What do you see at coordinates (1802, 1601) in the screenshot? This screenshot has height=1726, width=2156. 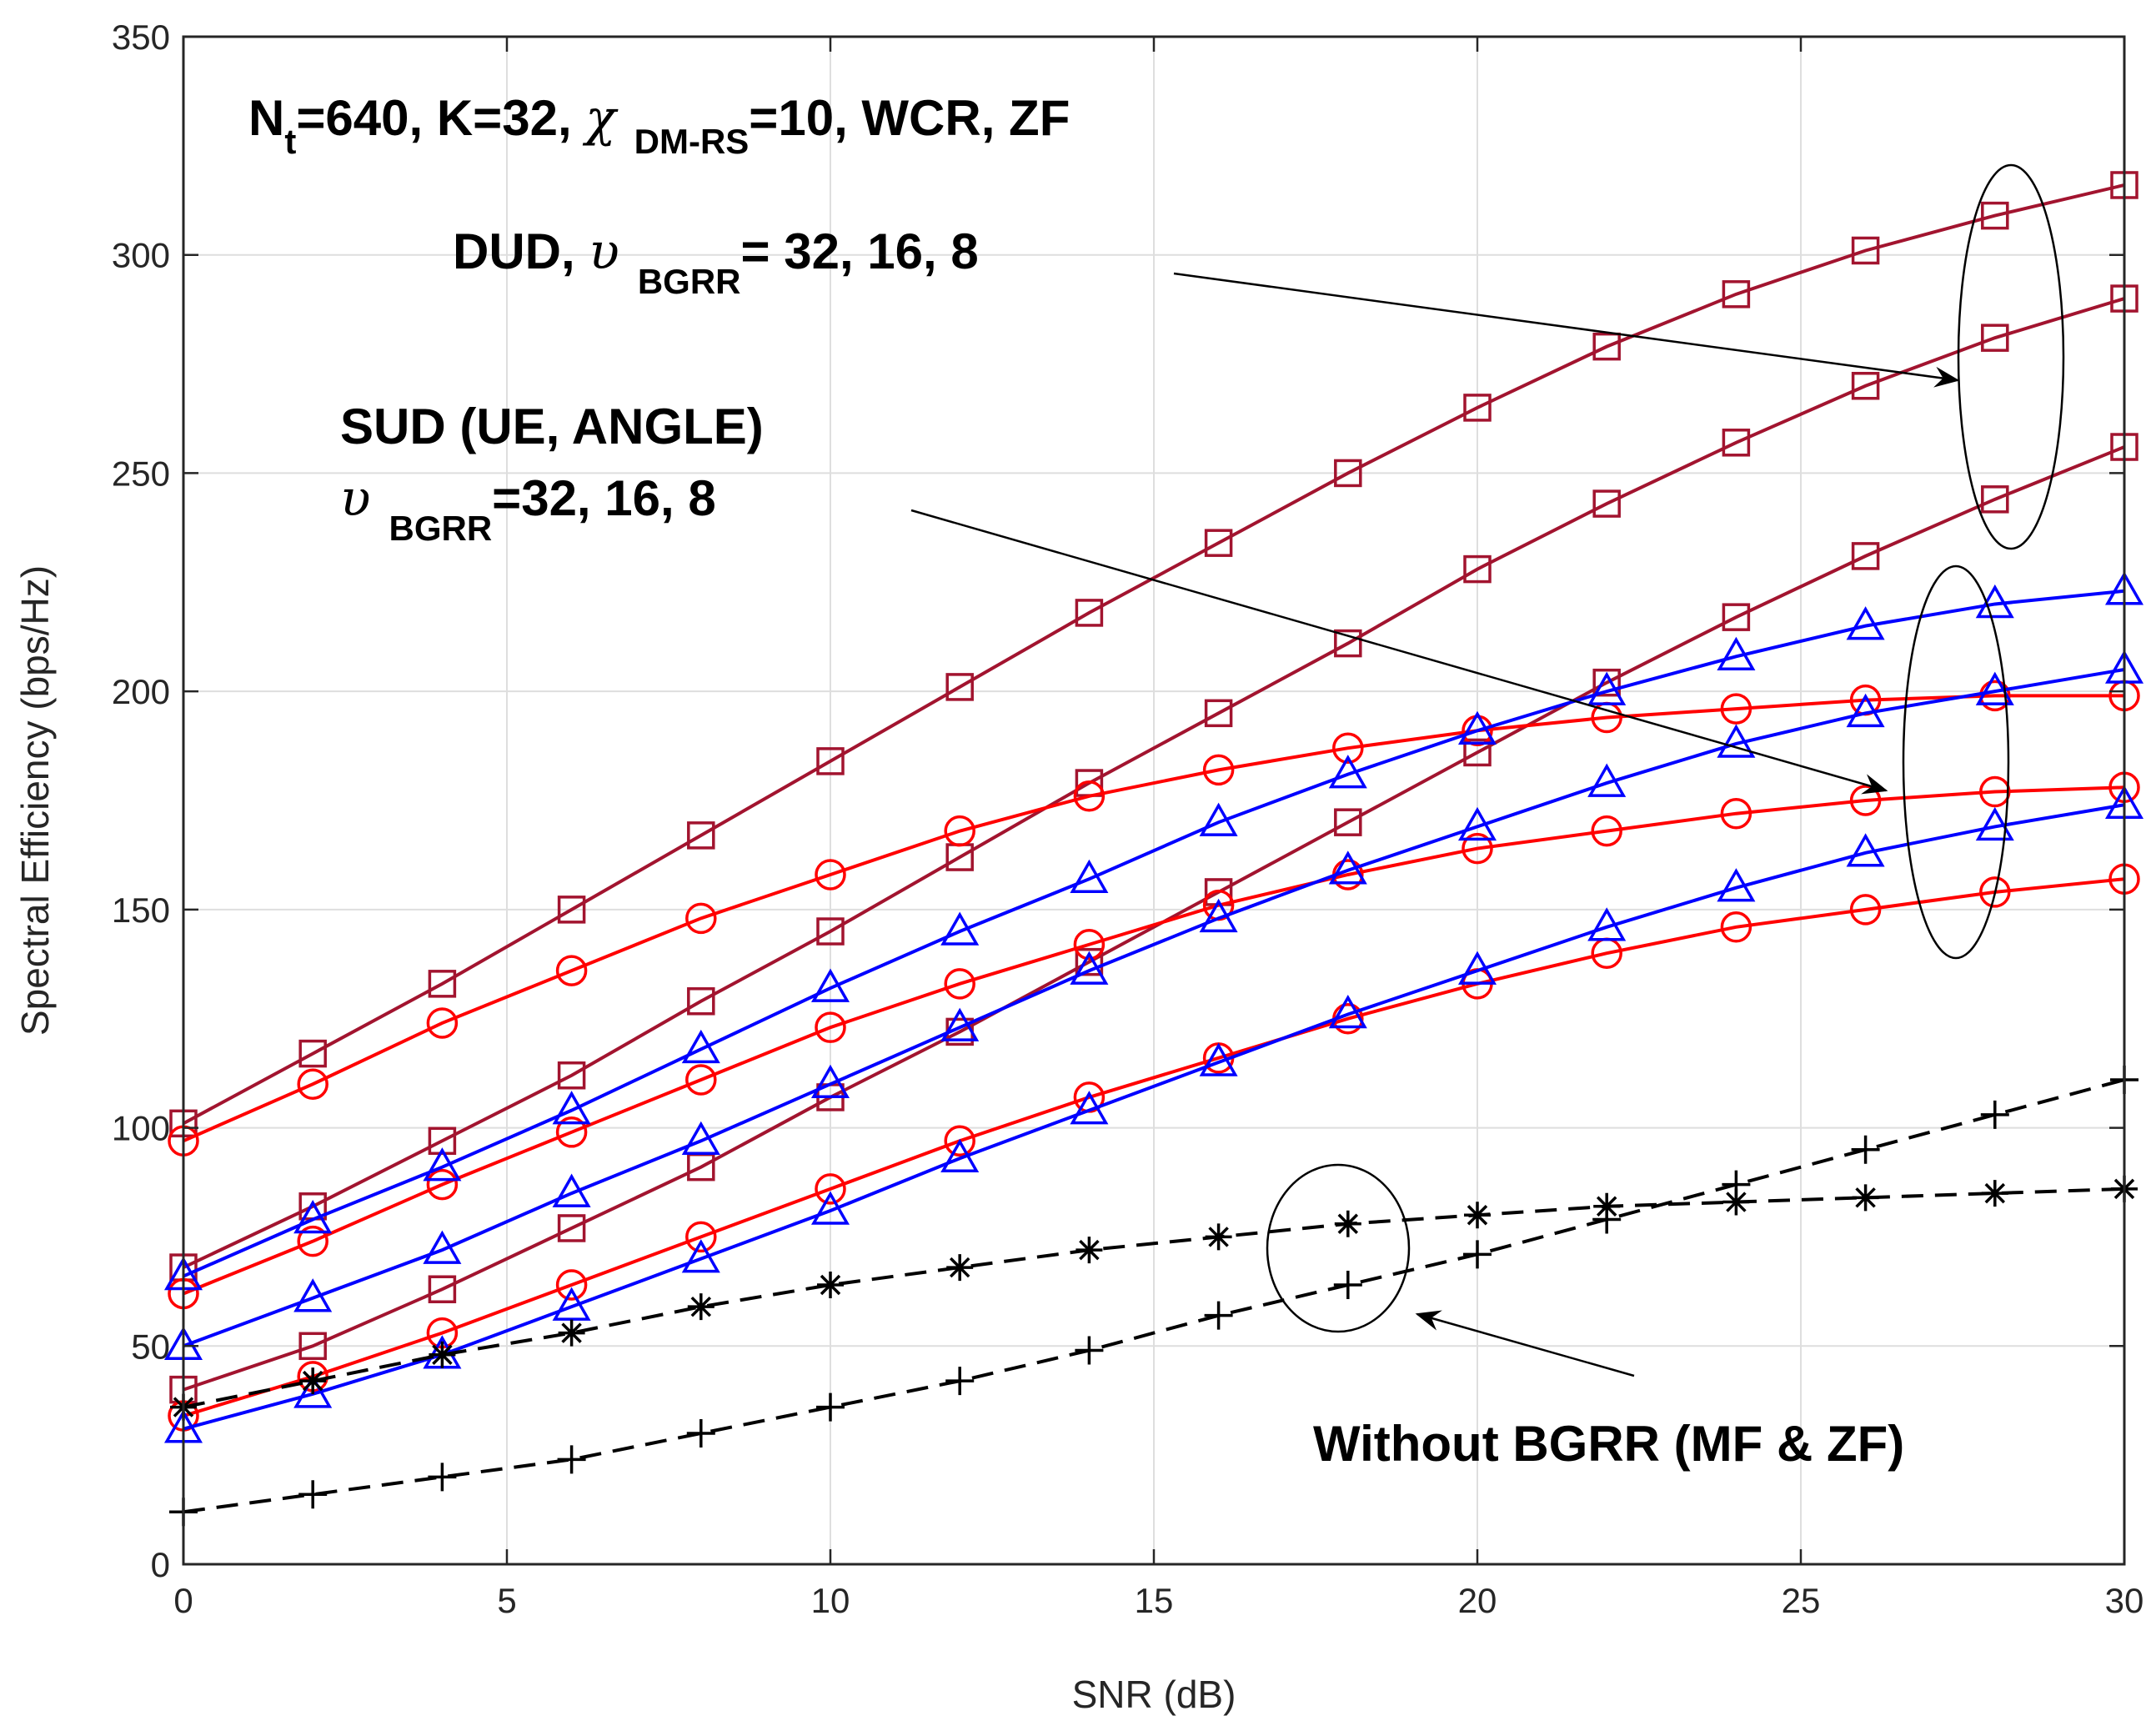 I see `x-tick-label: 25` at bounding box center [1802, 1601].